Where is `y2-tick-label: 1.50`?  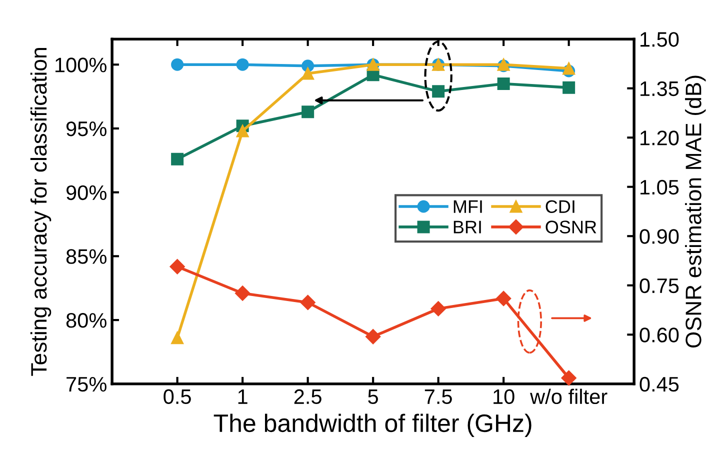 y2-tick-label: 1.50 is located at coordinates (659, 39).